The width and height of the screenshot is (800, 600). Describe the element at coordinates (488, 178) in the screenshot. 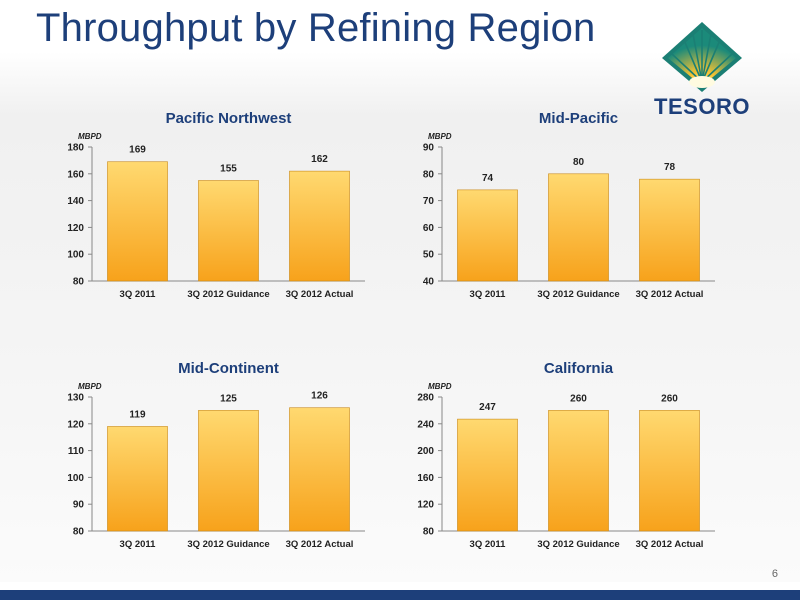

I see `data-label-3q-2011: 74` at that location.